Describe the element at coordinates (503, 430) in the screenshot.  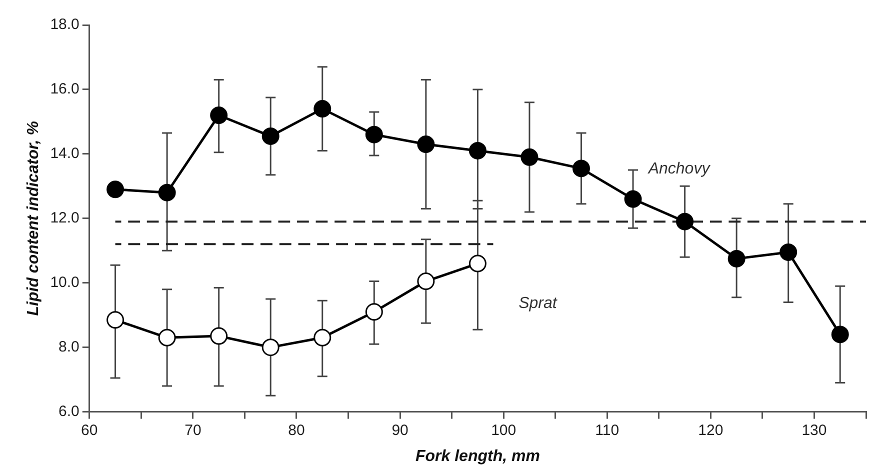
I see `x-tick-label: 100` at that location.